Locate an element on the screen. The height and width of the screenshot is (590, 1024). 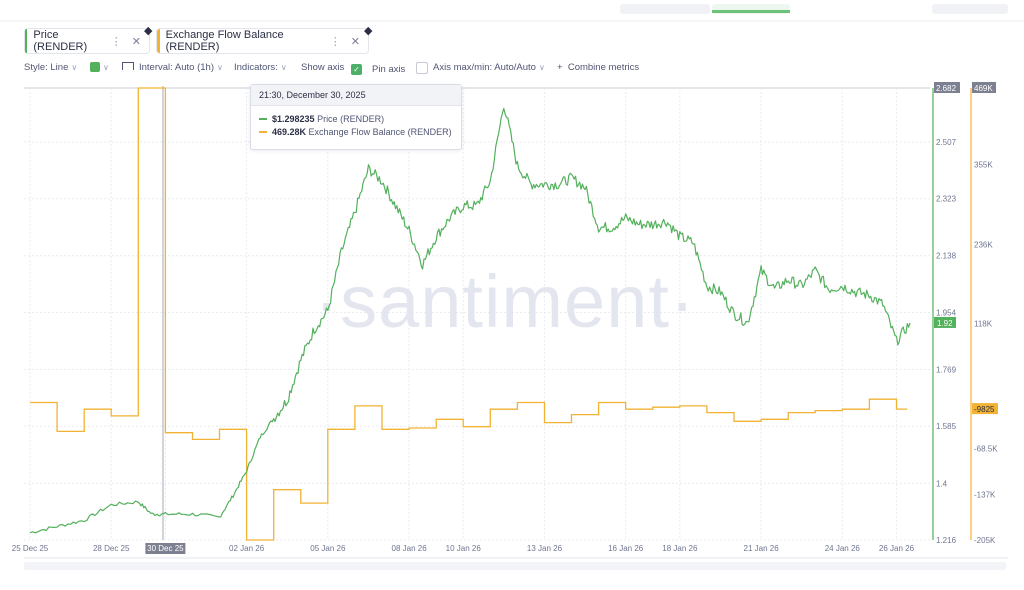
flow-tick-label: -205K is located at coordinates (985, 540).